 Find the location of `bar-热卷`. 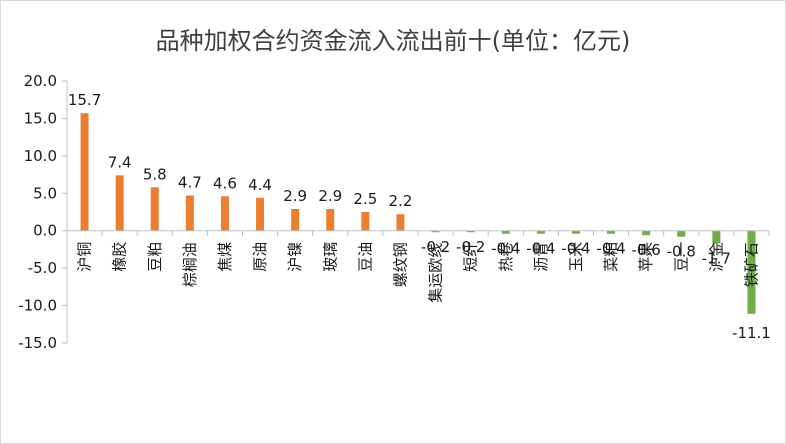

bar-热卷 is located at coordinates (505, 232).